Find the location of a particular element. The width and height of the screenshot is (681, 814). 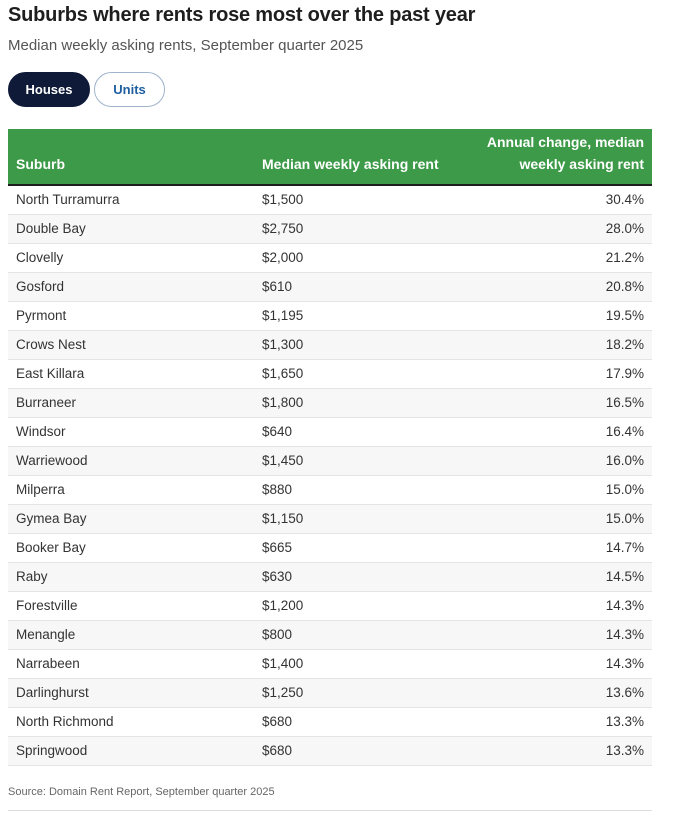

property-type-toggle: Houses Units is located at coordinates (86, 89).